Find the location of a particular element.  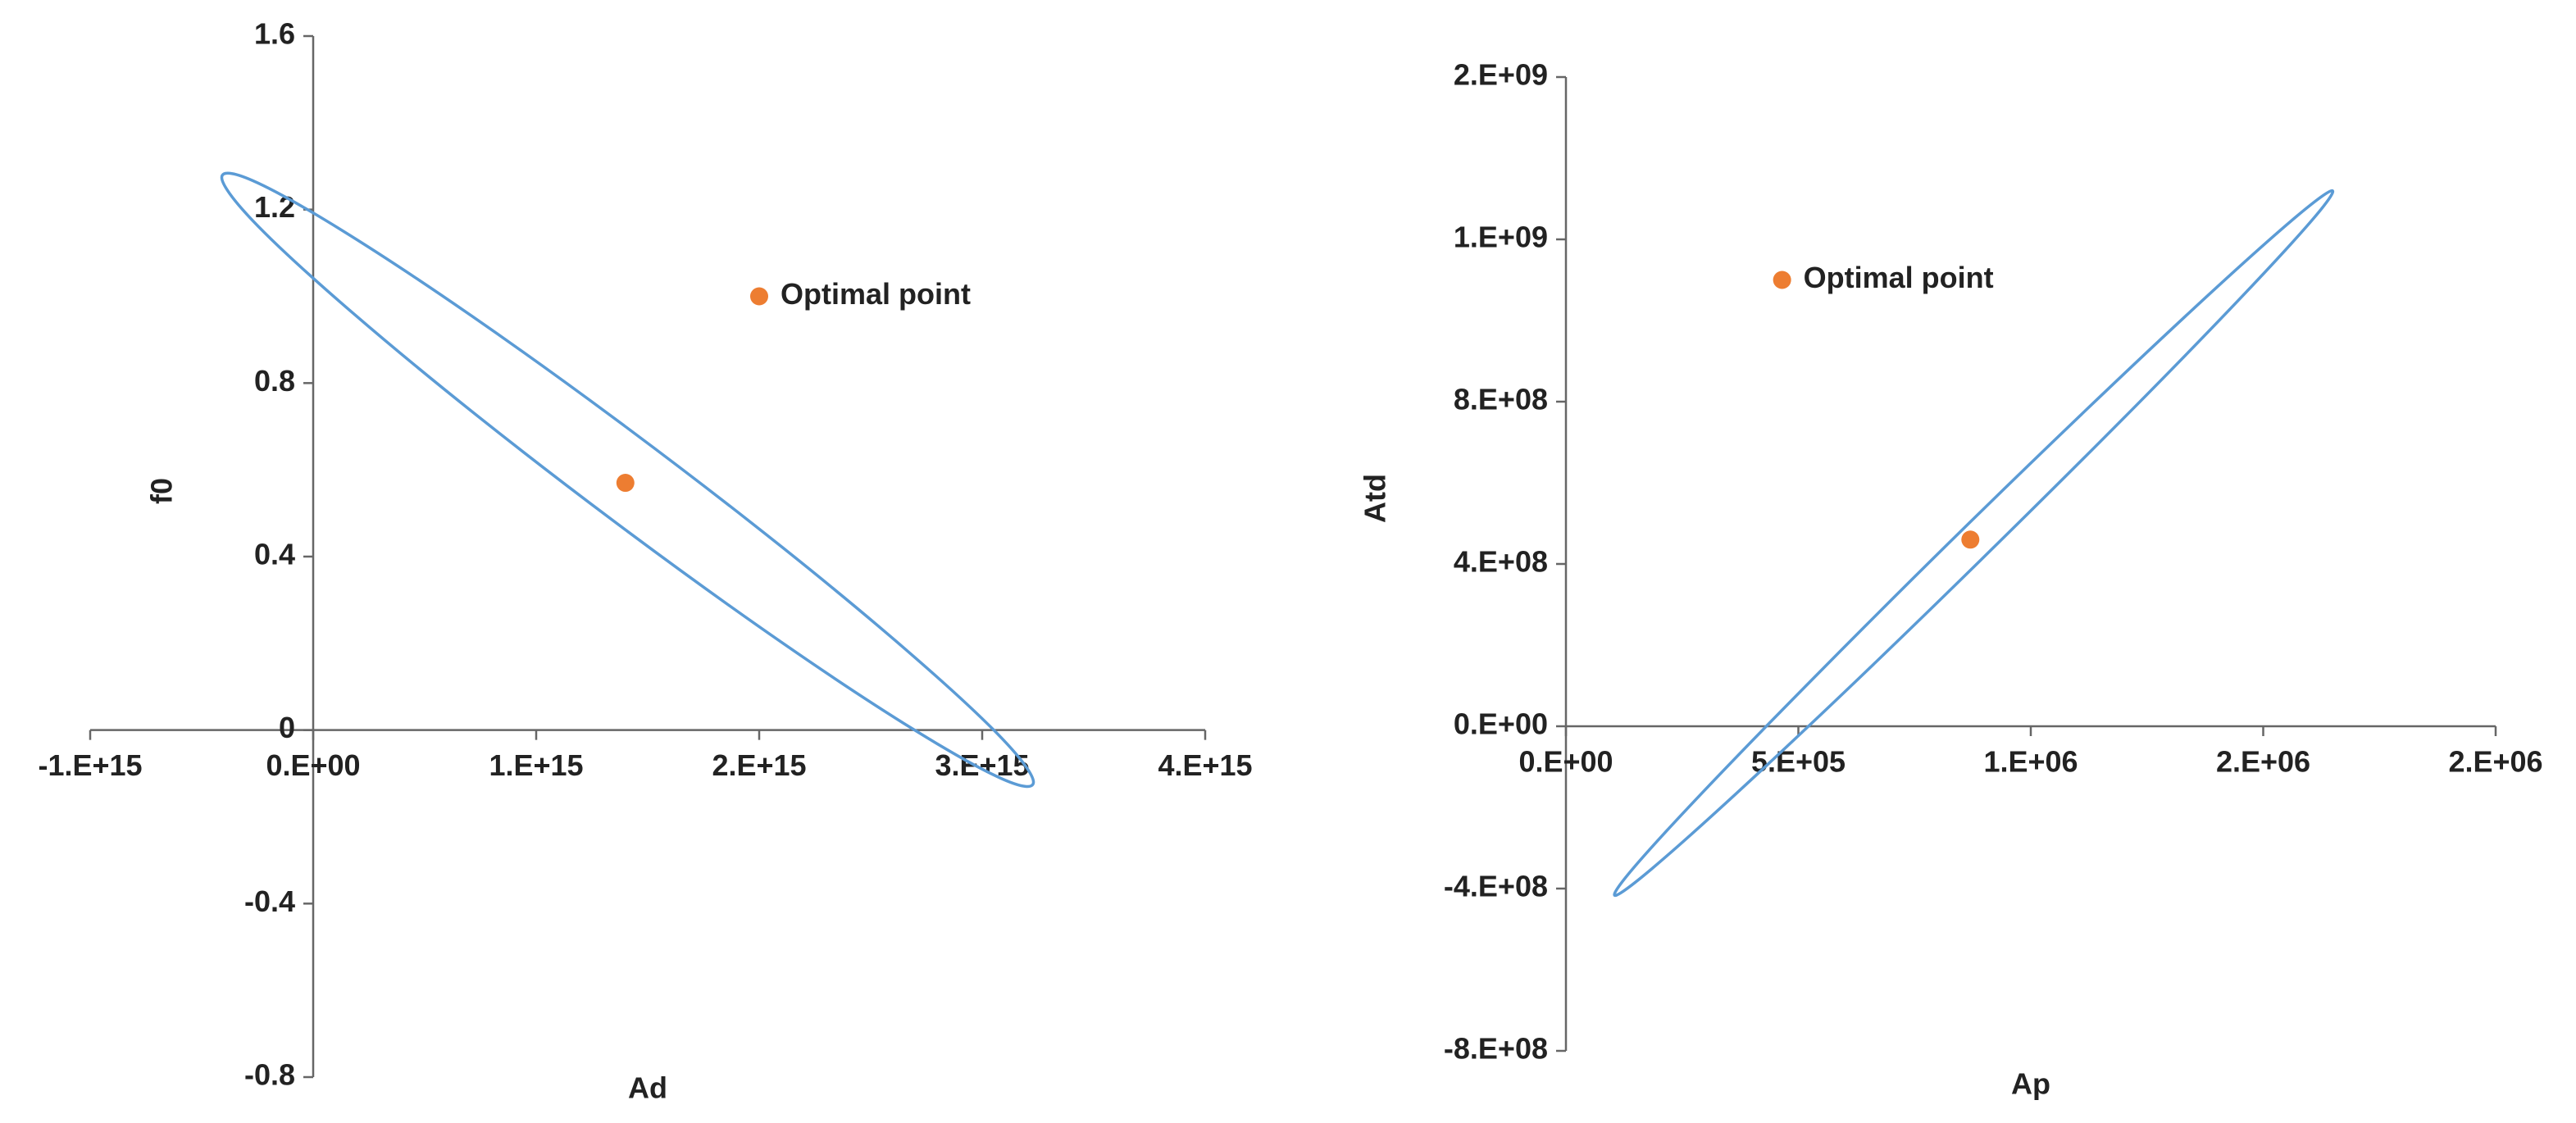

x-tick-label: 4.E+15 is located at coordinates (1205, 765).